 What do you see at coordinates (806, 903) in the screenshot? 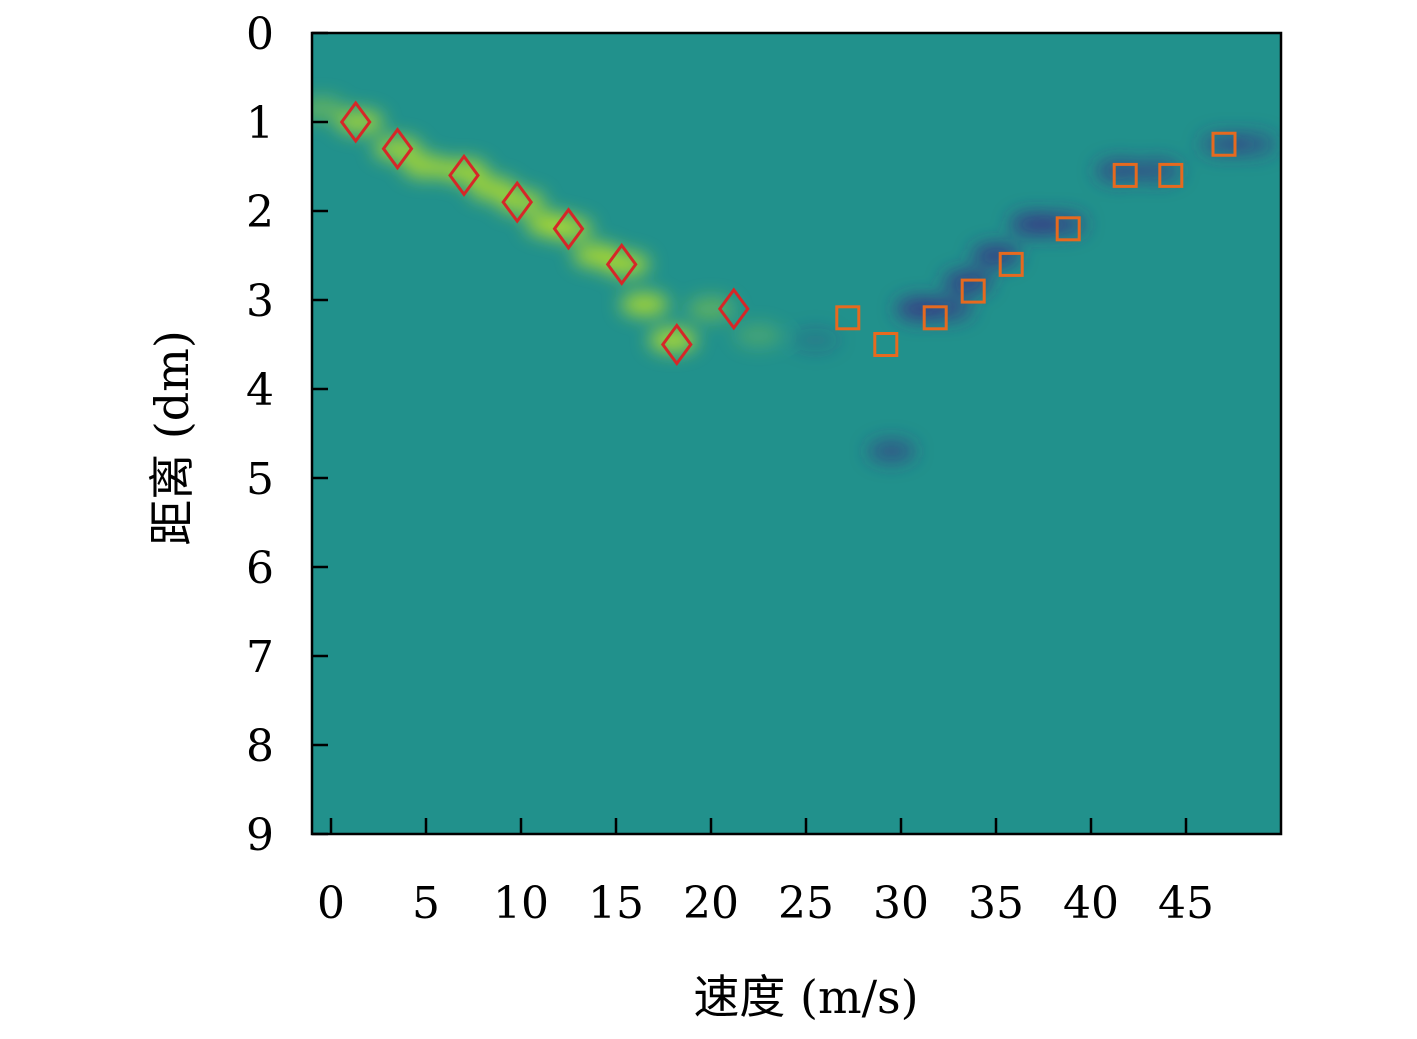
I see `x-tick-label: 25` at bounding box center [806, 903].